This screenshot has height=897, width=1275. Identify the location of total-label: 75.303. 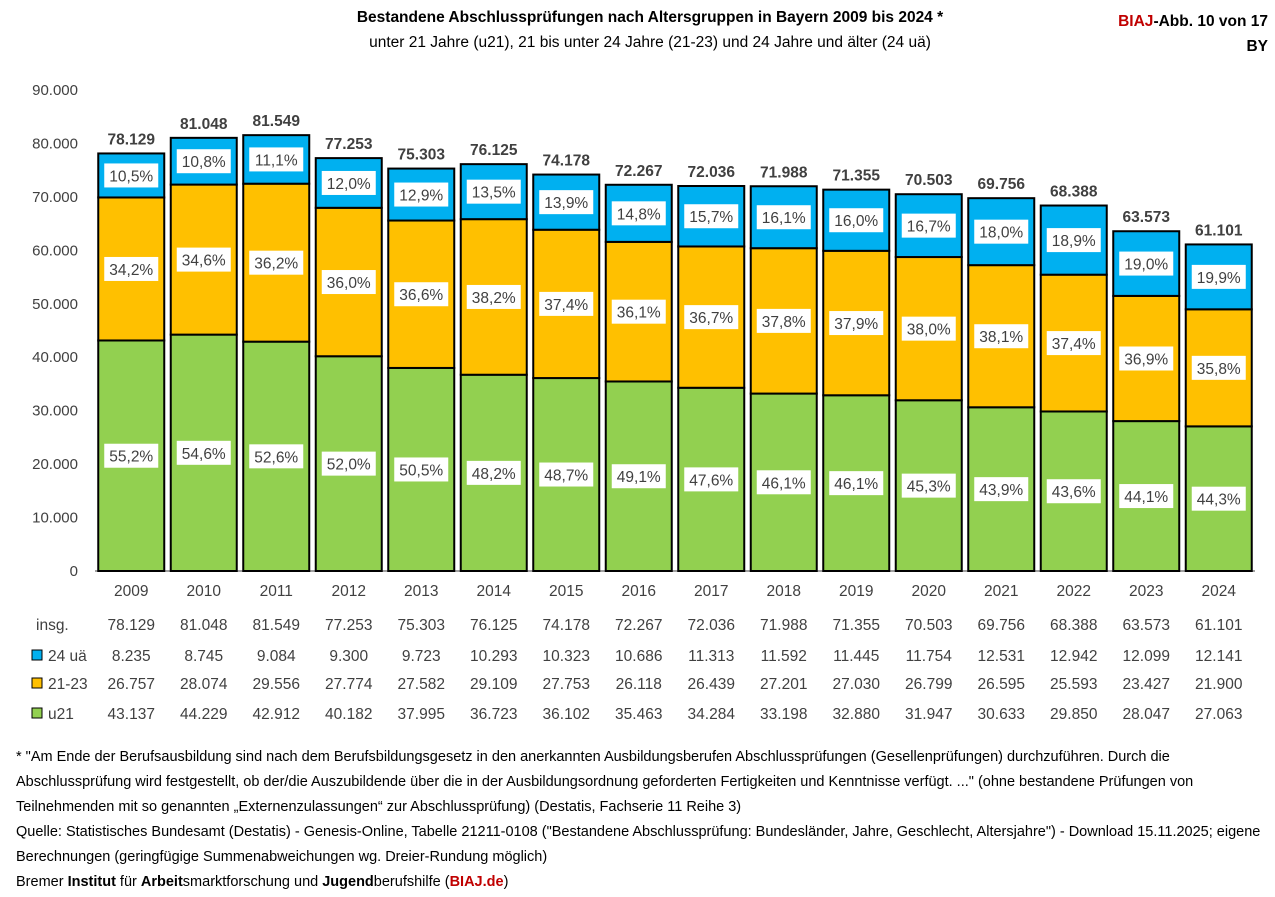
(422, 155).